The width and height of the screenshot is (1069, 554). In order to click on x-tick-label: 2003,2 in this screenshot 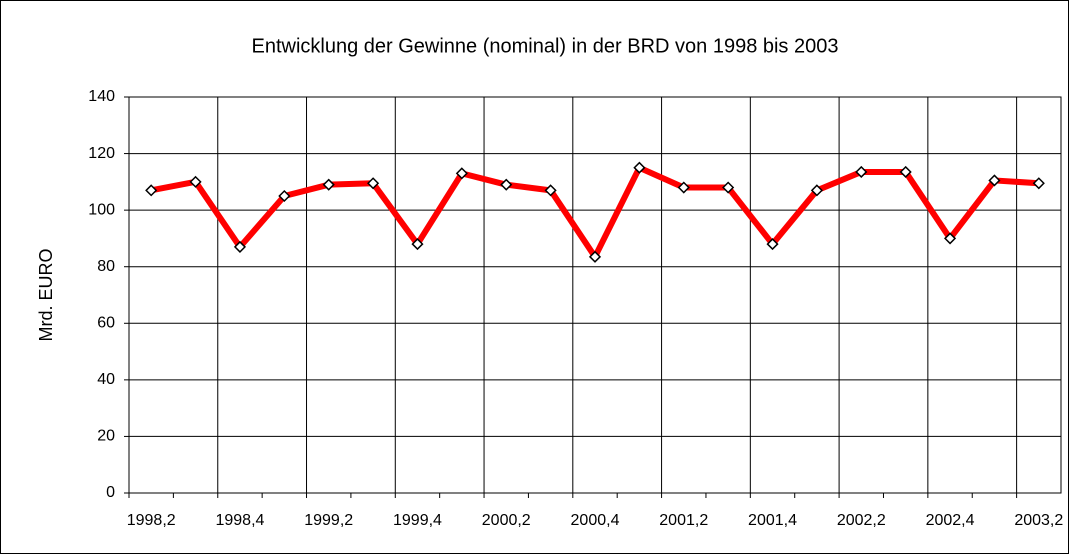, I will do `click(1038, 520)`.